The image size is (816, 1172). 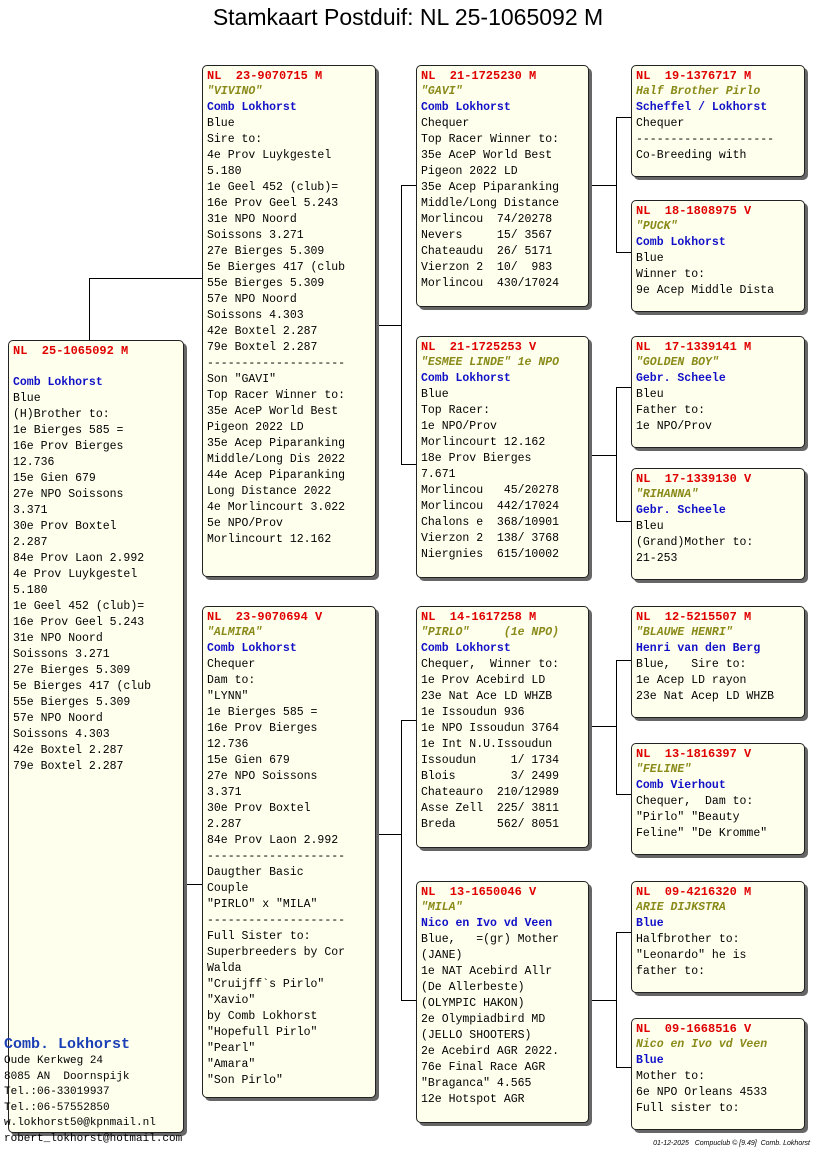 I want to click on info-line: 27e NPO Soissons, so click(x=262, y=776).